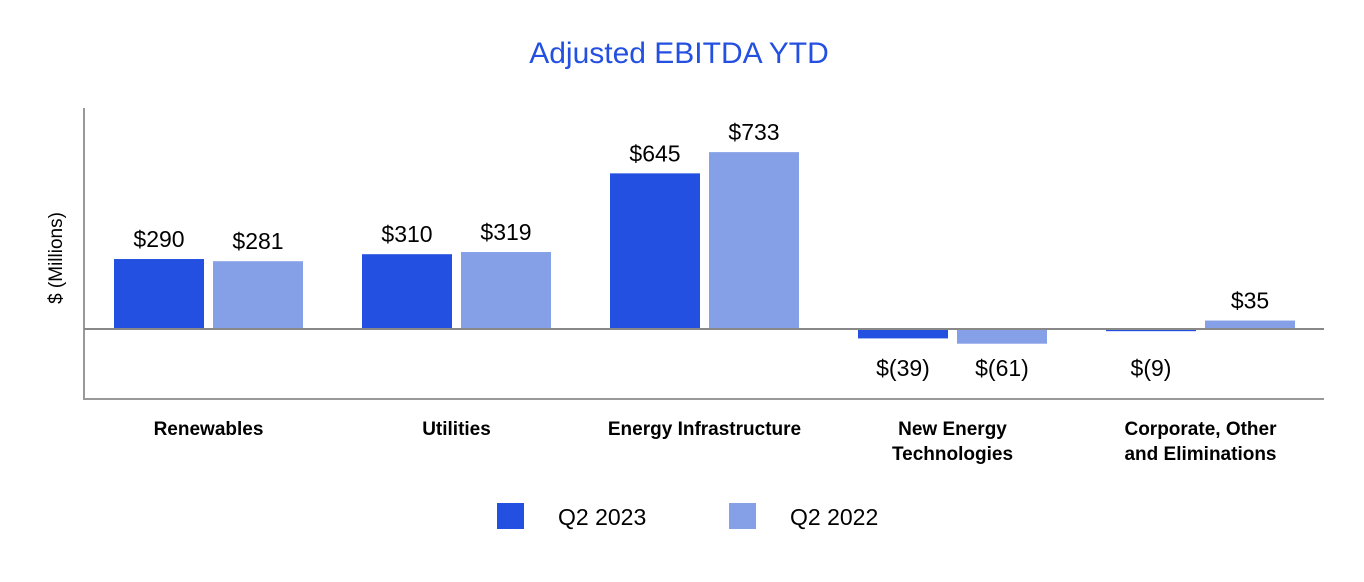 The image size is (1364, 582). What do you see at coordinates (56, 258) in the screenshot?
I see `y-axis-label: $ (Millions)` at bounding box center [56, 258].